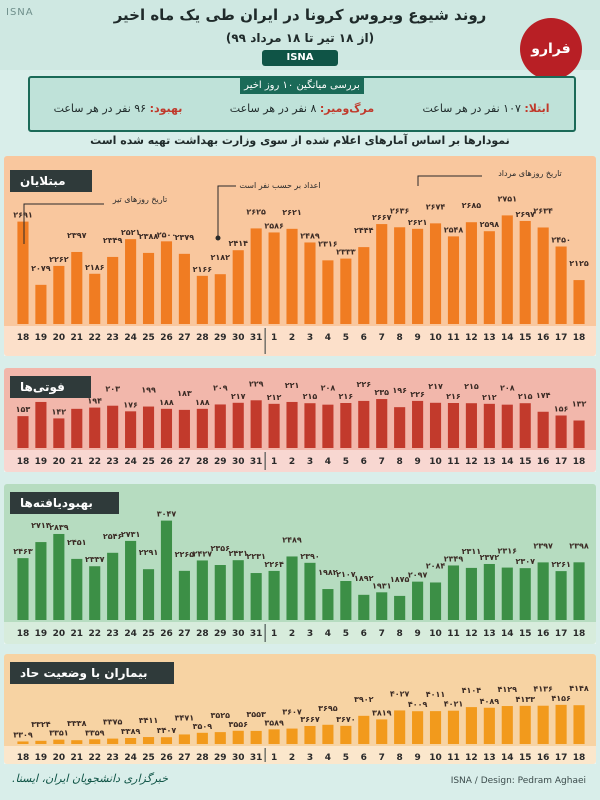 The image size is (600, 800). What do you see at coordinates (20, 12) in the screenshot?
I see `isna-watermark-left: ISNA` at bounding box center [20, 12].